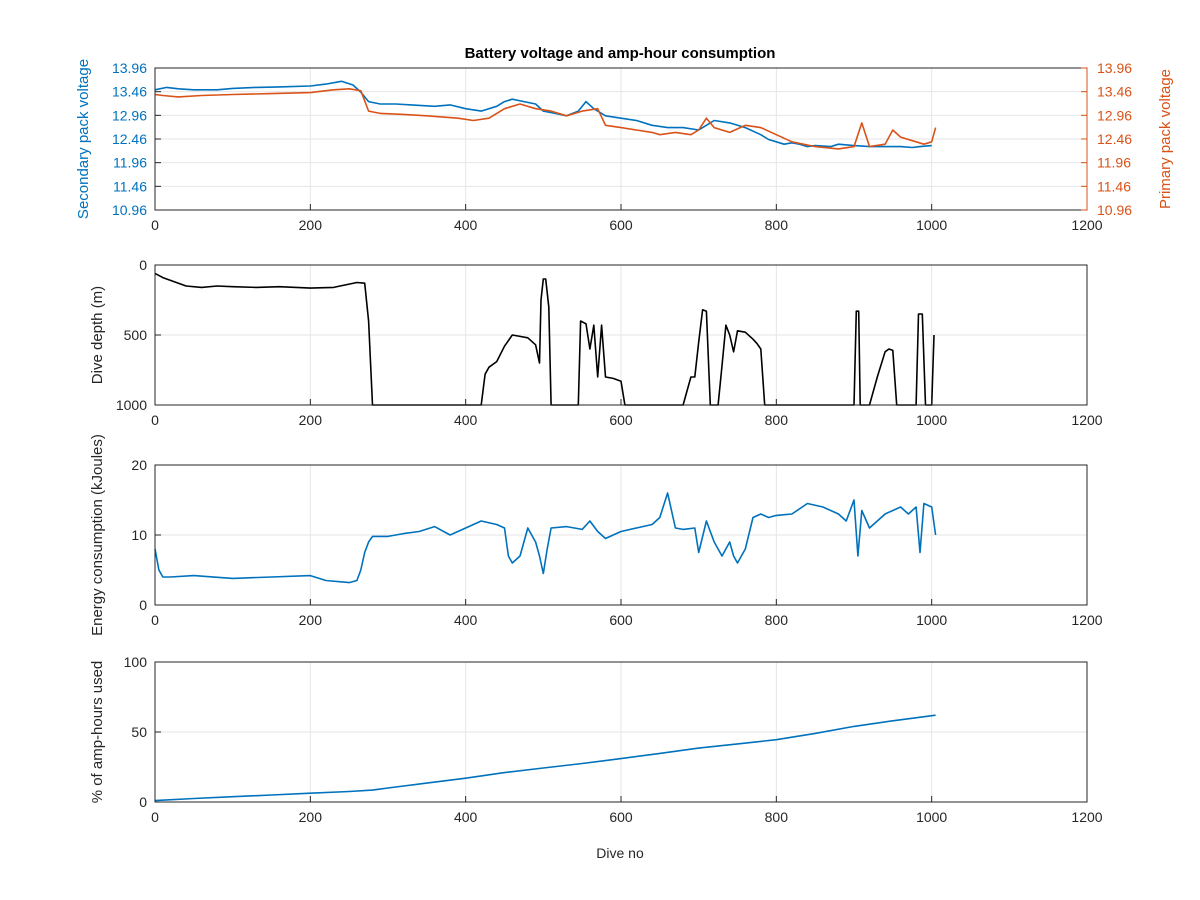 The width and height of the screenshot is (1200, 900). I want to click on y-tick-label: 10, so click(139, 535).